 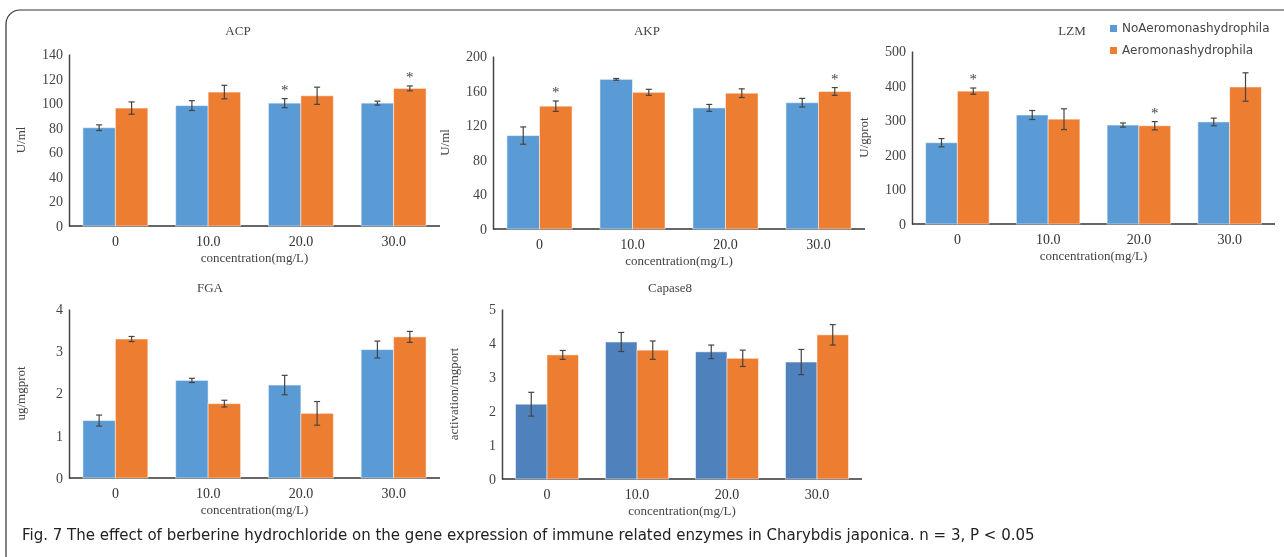 I want to click on y-tick-label: 500, so click(x=895, y=51).